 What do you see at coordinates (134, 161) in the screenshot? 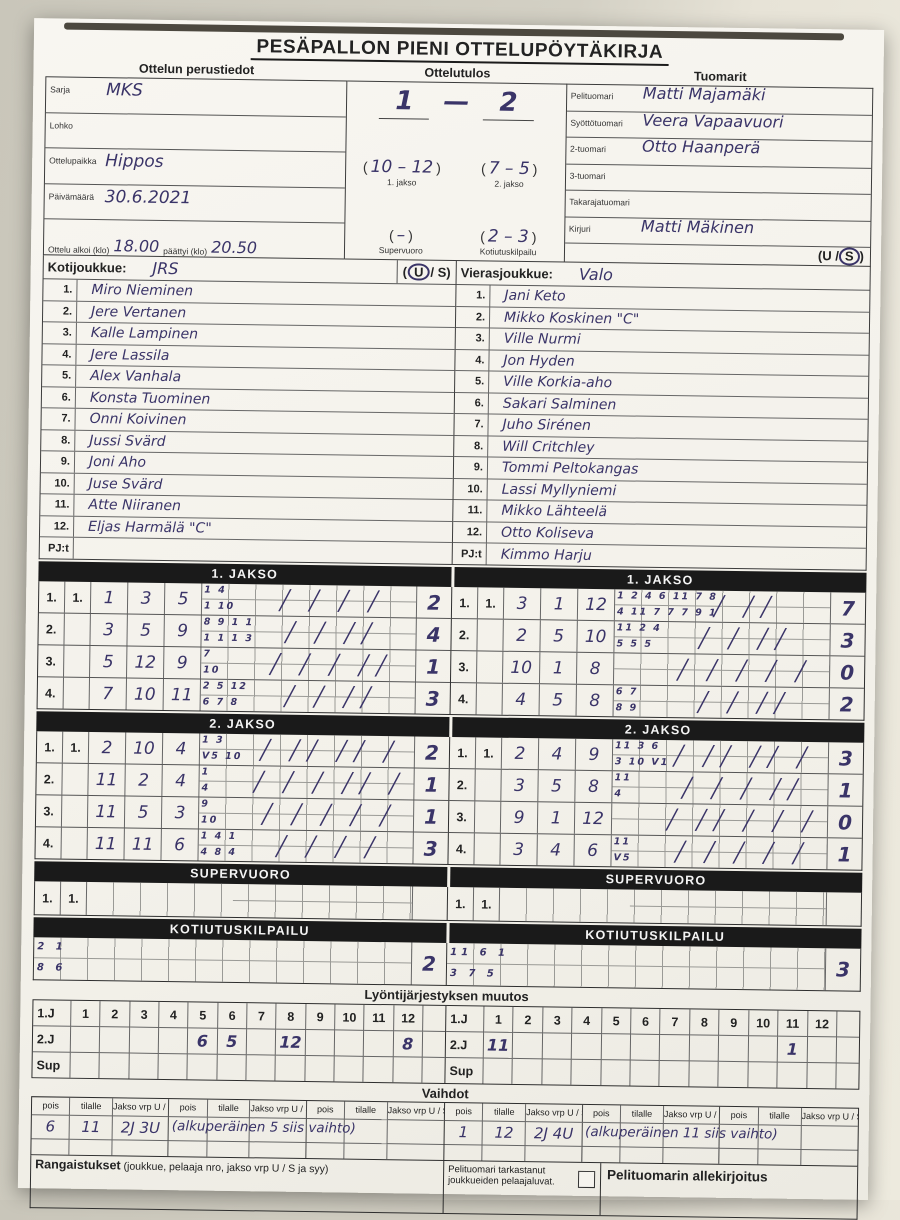
I see `ottelupaikka-value: Hippos` at bounding box center [134, 161].